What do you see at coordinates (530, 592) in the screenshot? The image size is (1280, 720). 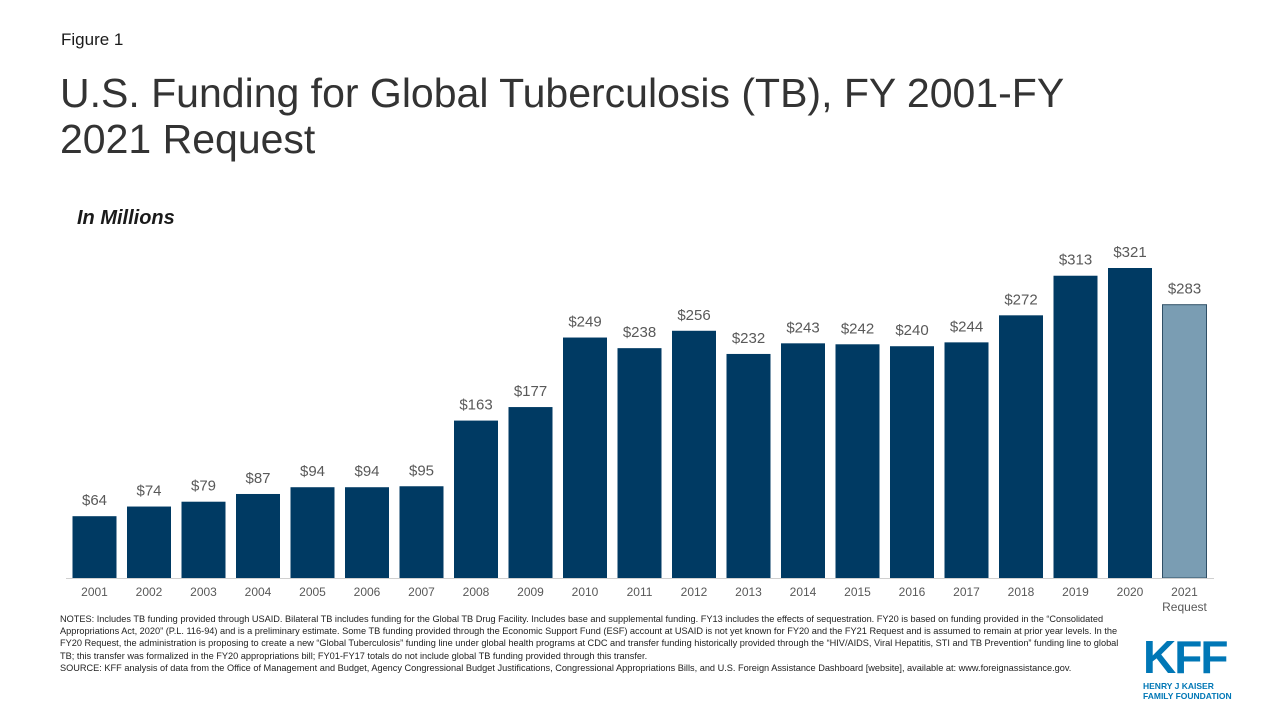 I see `x-tick-label: 2009` at bounding box center [530, 592].